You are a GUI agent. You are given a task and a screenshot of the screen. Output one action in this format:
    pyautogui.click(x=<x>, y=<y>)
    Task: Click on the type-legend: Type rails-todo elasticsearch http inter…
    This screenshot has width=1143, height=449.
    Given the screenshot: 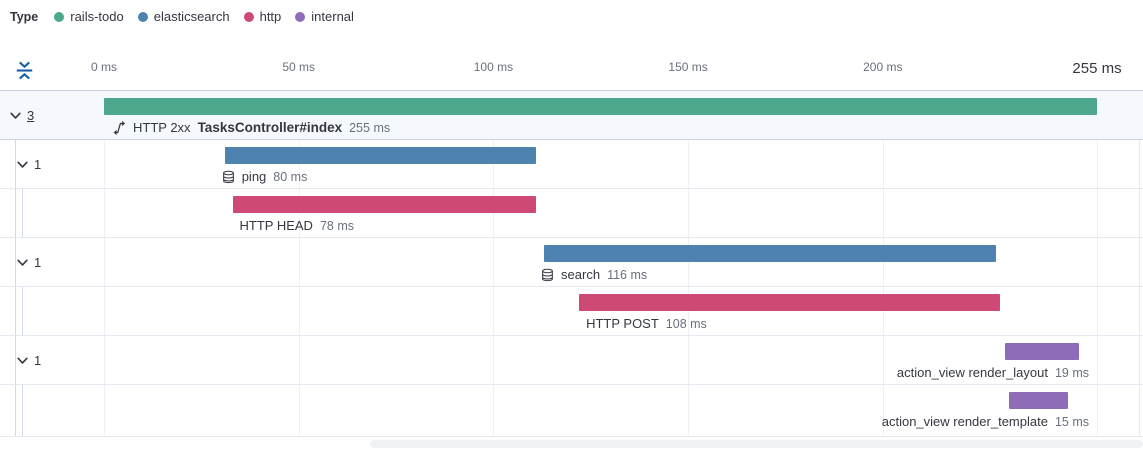 What is the action you would take?
    pyautogui.click(x=182, y=16)
    